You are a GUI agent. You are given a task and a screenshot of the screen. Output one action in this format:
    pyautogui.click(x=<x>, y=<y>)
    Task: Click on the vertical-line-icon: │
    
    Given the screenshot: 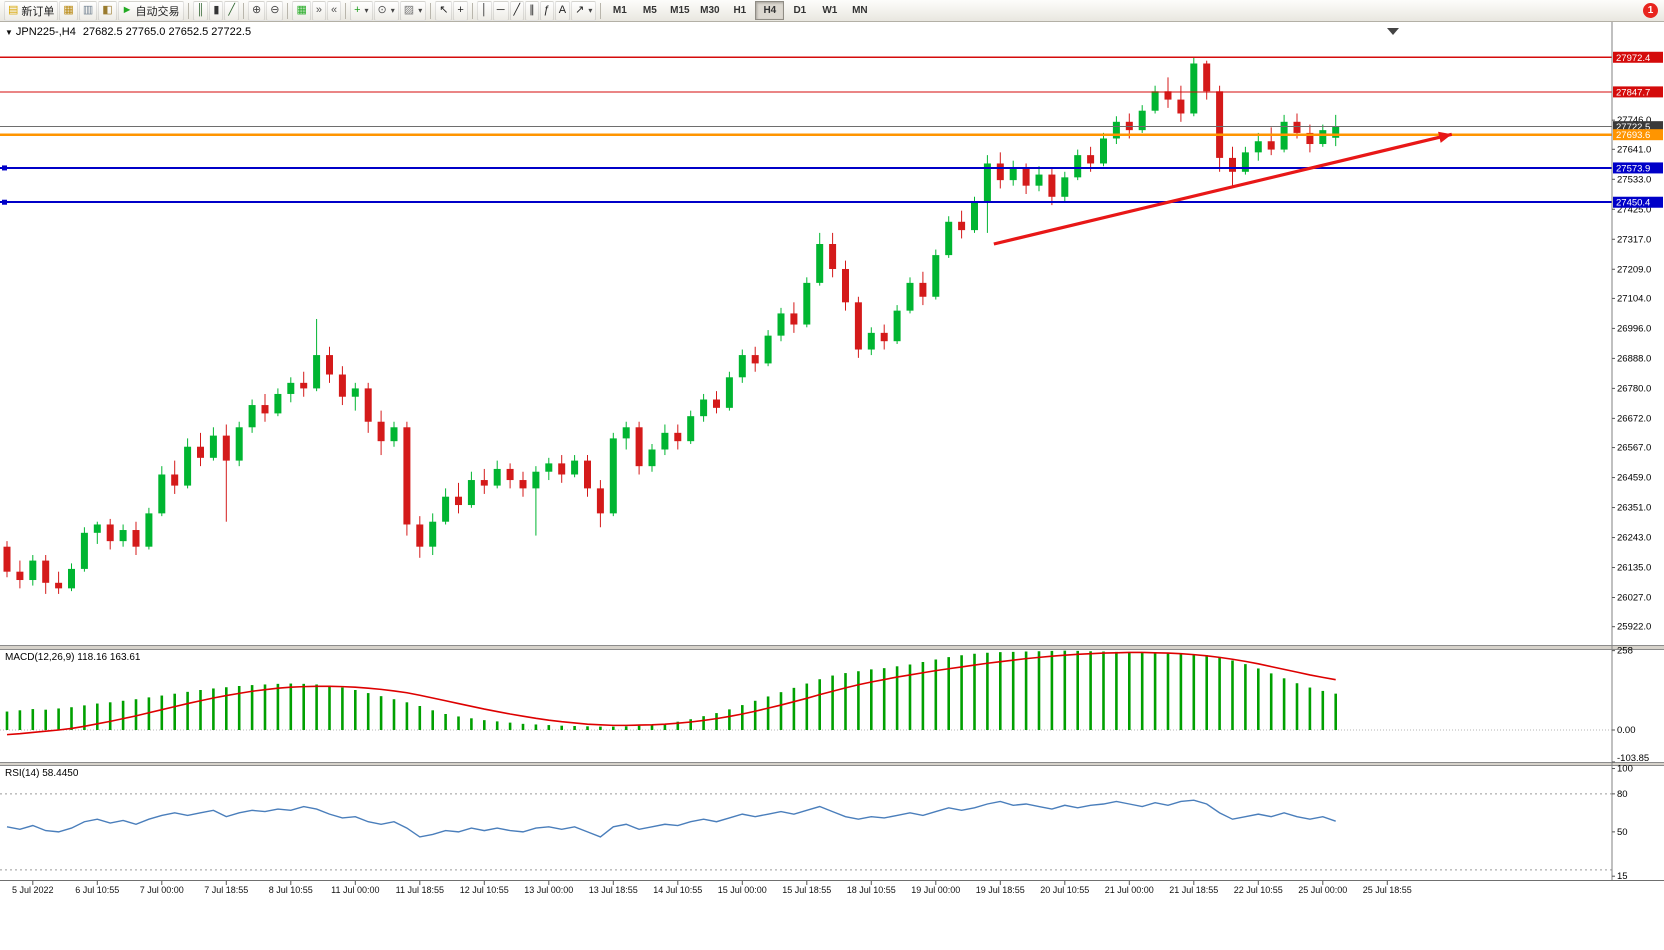 What is the action you would take?
    pyautogui.click(x=484, y=10)
    